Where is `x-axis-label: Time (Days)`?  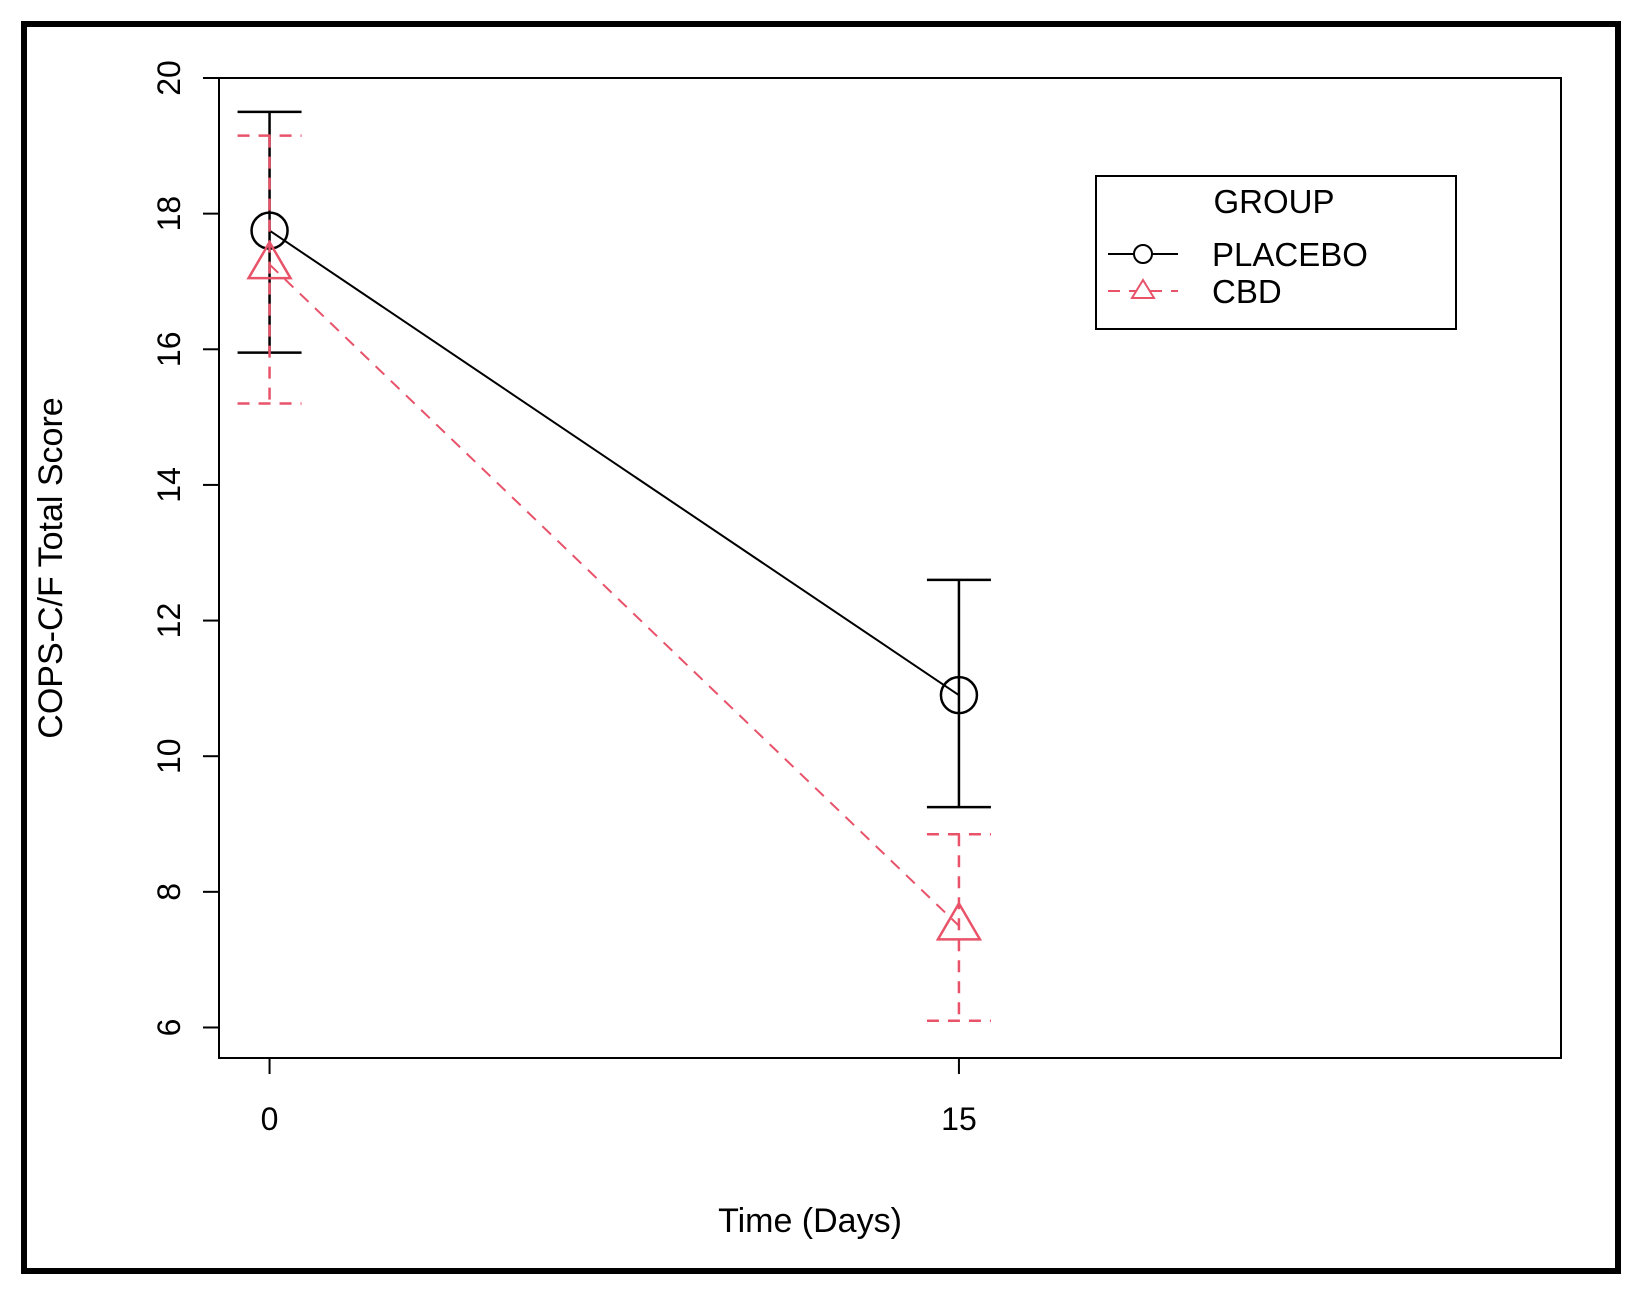
x-axis-label: Time (Days) is located at coordinates (810, 1221).